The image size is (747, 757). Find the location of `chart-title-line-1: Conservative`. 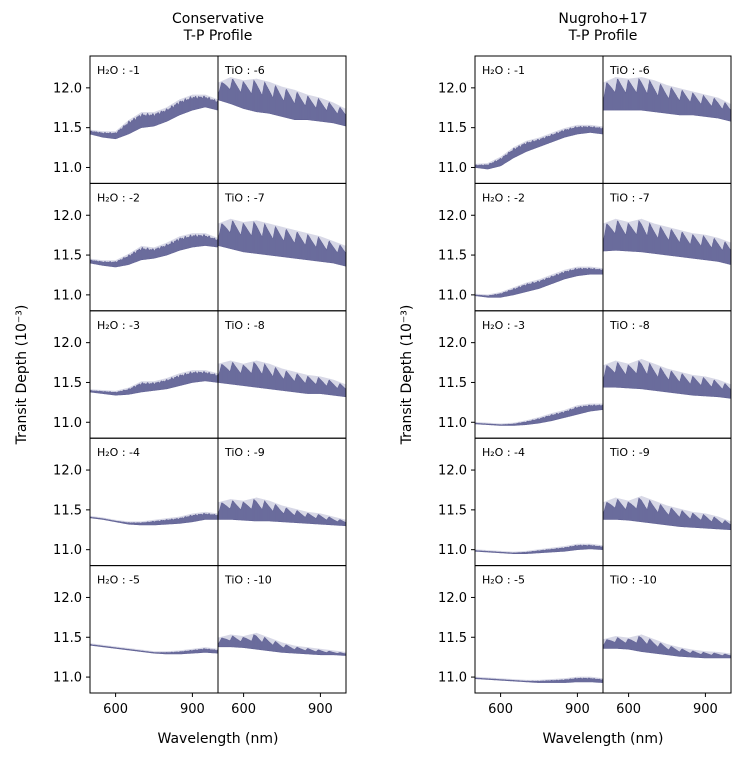

chart-title-line-1: Conservative is located at coordinates (218, 19).